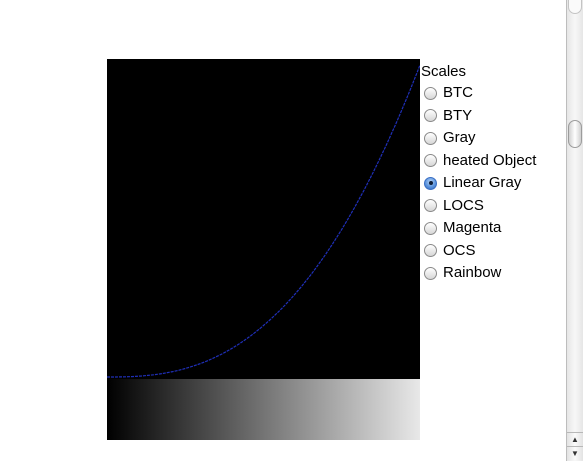 The image size is (583, 461). Describe the element at coordinates (574, 230) in the screenshot. I see `vertical-scrollbar: ▲ ▼` at that location.